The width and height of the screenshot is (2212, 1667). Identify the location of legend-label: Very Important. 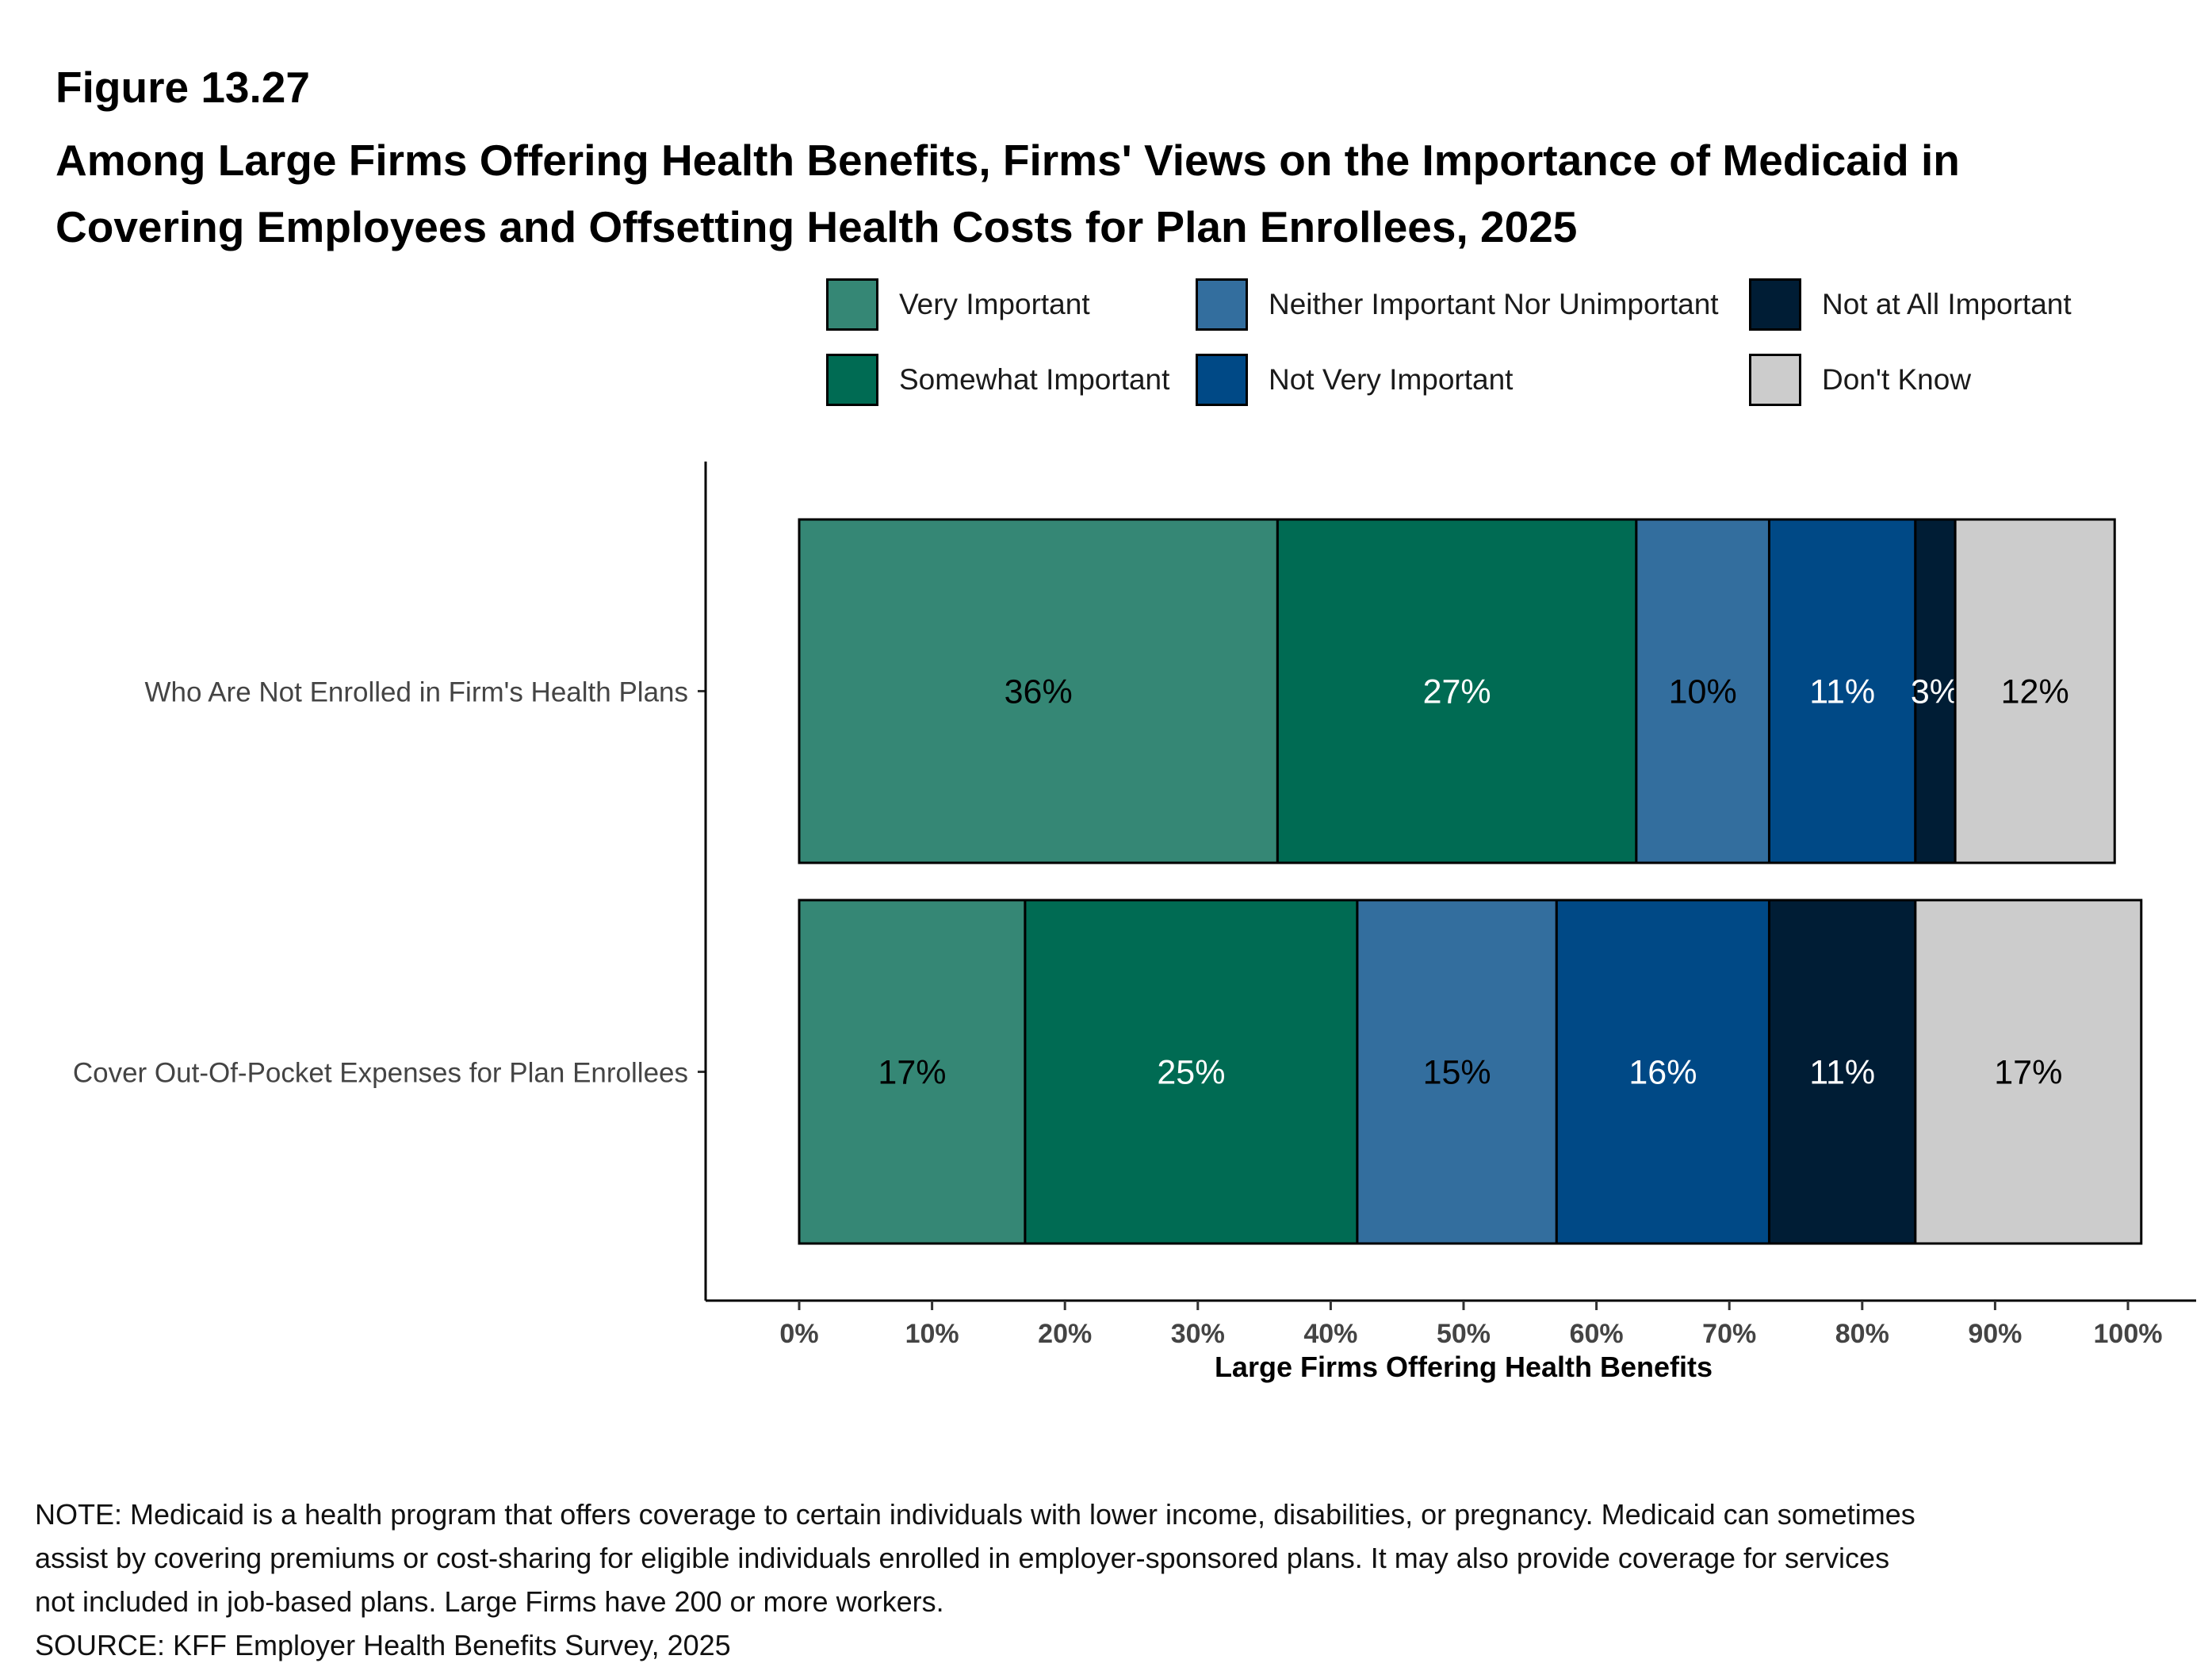
(994, 304).